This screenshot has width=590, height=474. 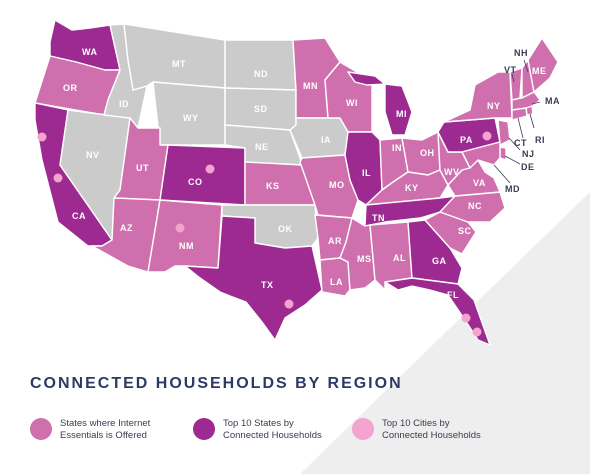 What do you see at coordinates (310, 86) in the screenshot?
I see `label-mn: MN` at bounding box center [310, 86].